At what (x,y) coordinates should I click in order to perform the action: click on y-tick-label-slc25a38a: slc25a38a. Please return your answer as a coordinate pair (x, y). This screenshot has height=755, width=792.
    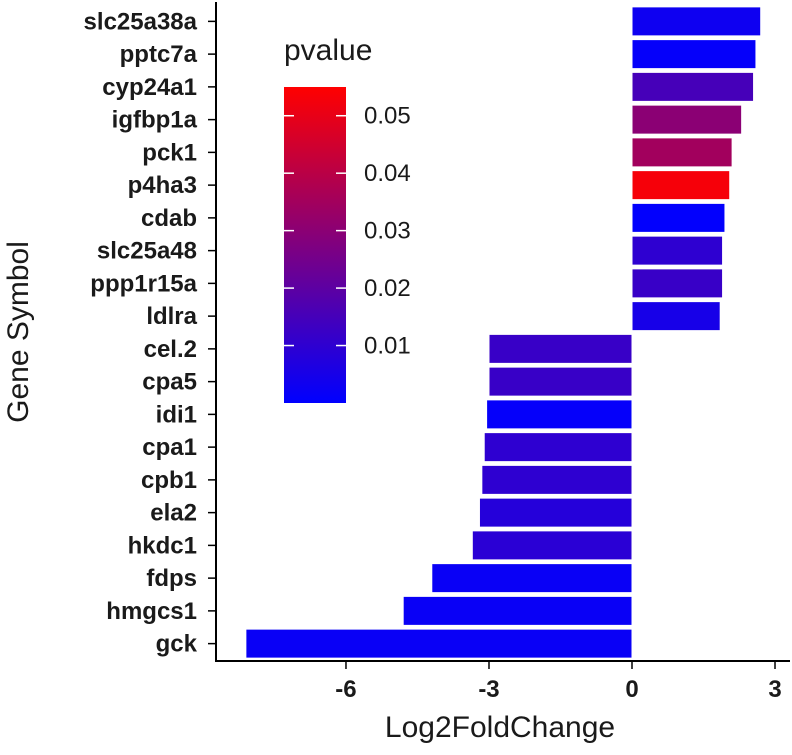
    Looking at the image, I should click on (141, 21).